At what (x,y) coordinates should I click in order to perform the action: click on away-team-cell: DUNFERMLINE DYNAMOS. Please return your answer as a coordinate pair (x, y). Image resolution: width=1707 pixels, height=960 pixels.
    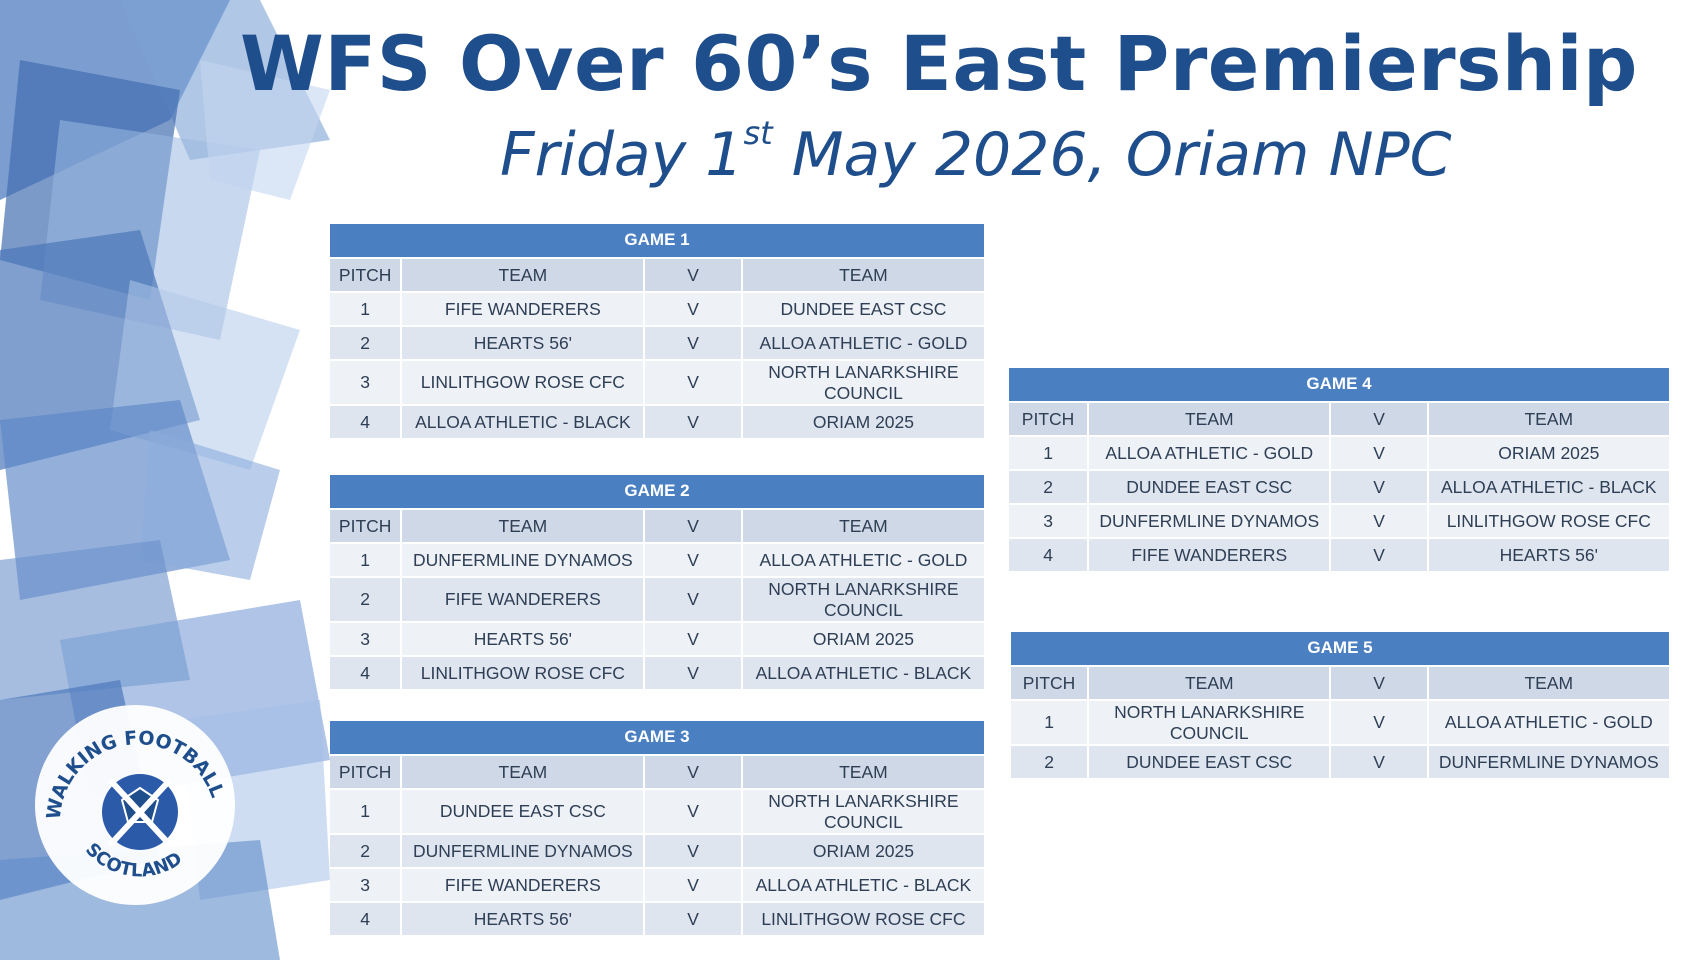
    Looking at the image, I should click on (1548, 762).